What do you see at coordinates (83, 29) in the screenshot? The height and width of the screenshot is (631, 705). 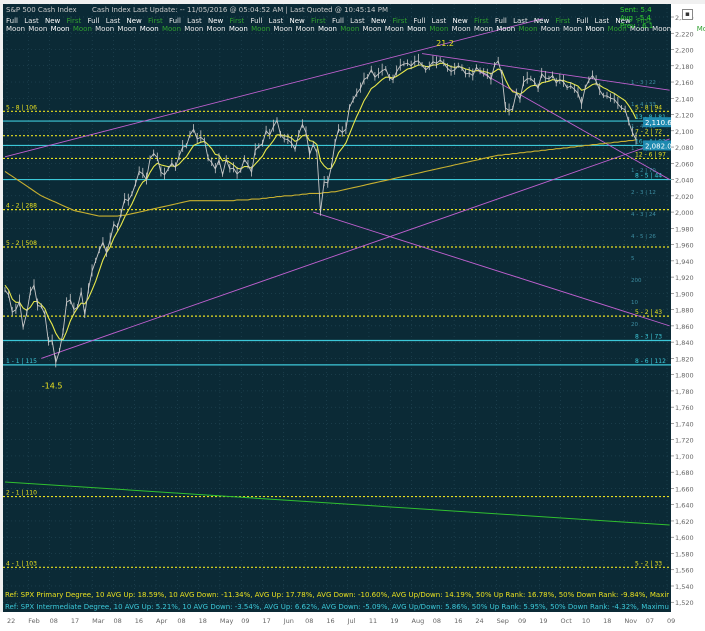 I see `moon-phase-moon-3: Moon` at bounding box center [83, 29].